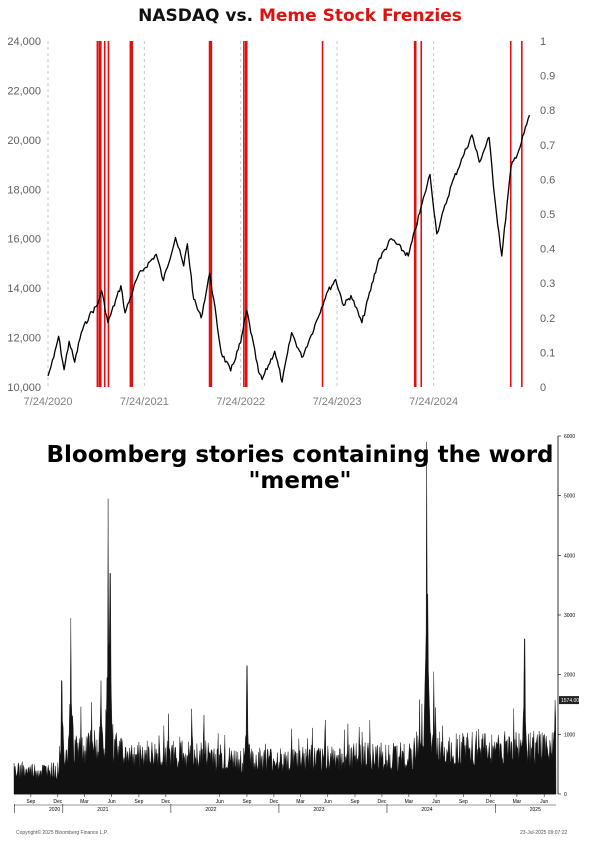  Describe the element at coordinates (337, 402) in the screenshot. I see `x-tick-label: 7/24/2023` at that location.